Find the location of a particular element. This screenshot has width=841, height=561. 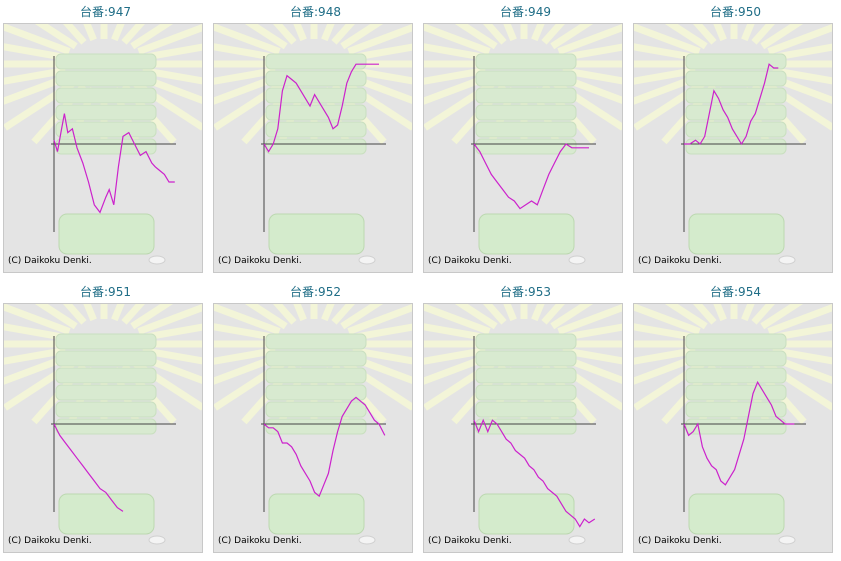

chart-cell: 台番:952 (C) Daikoku Denki. is located at coordinates (315, 418).